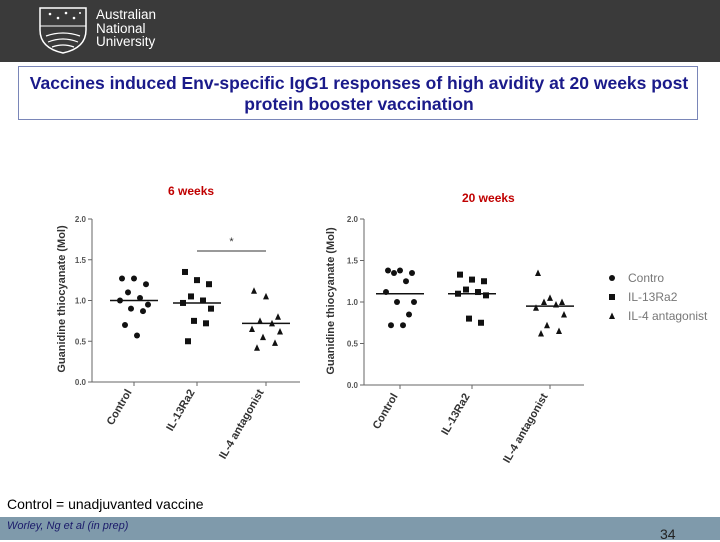 The image size is (720, 542). I want to click on university-name: Australian National University, so click(126, 28).